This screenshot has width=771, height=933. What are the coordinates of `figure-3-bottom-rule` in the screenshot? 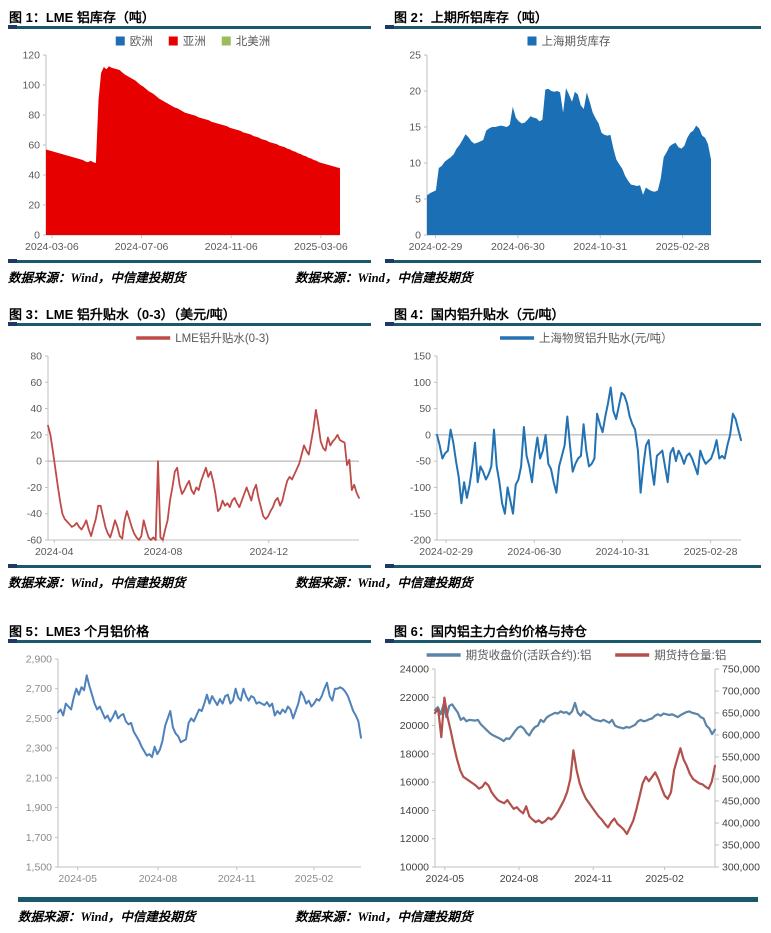 It's located at (189, 566).